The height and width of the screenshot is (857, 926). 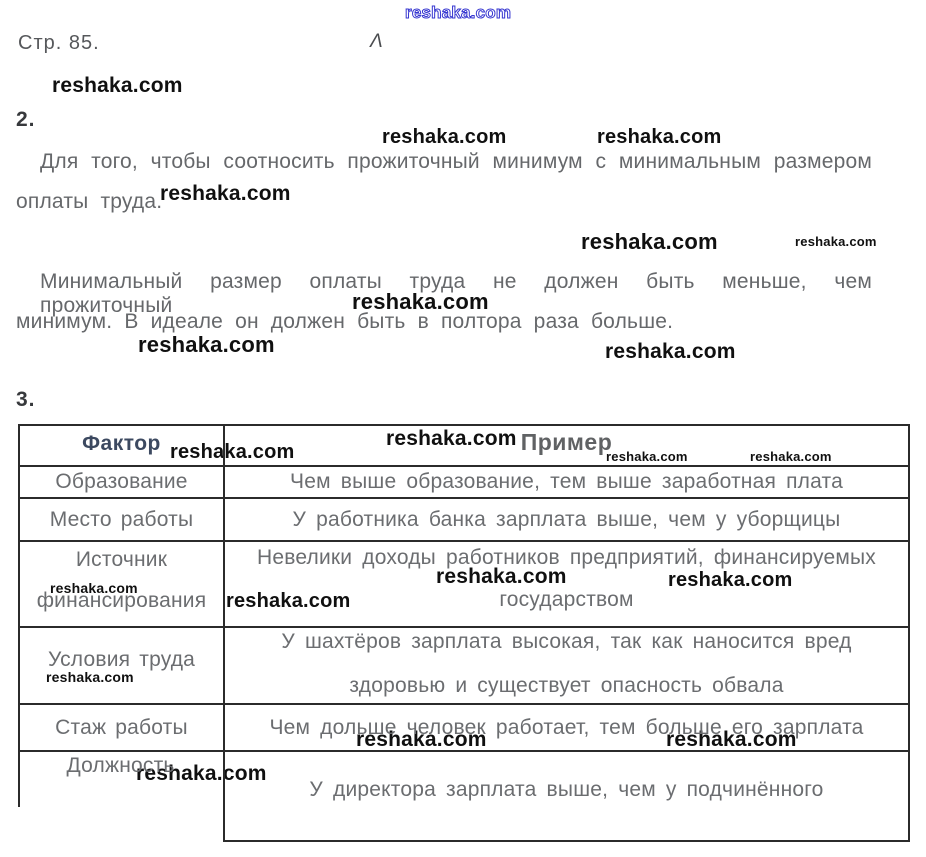 I want to click on factor-text-line2: финансирования, so click(x=121, y=600).